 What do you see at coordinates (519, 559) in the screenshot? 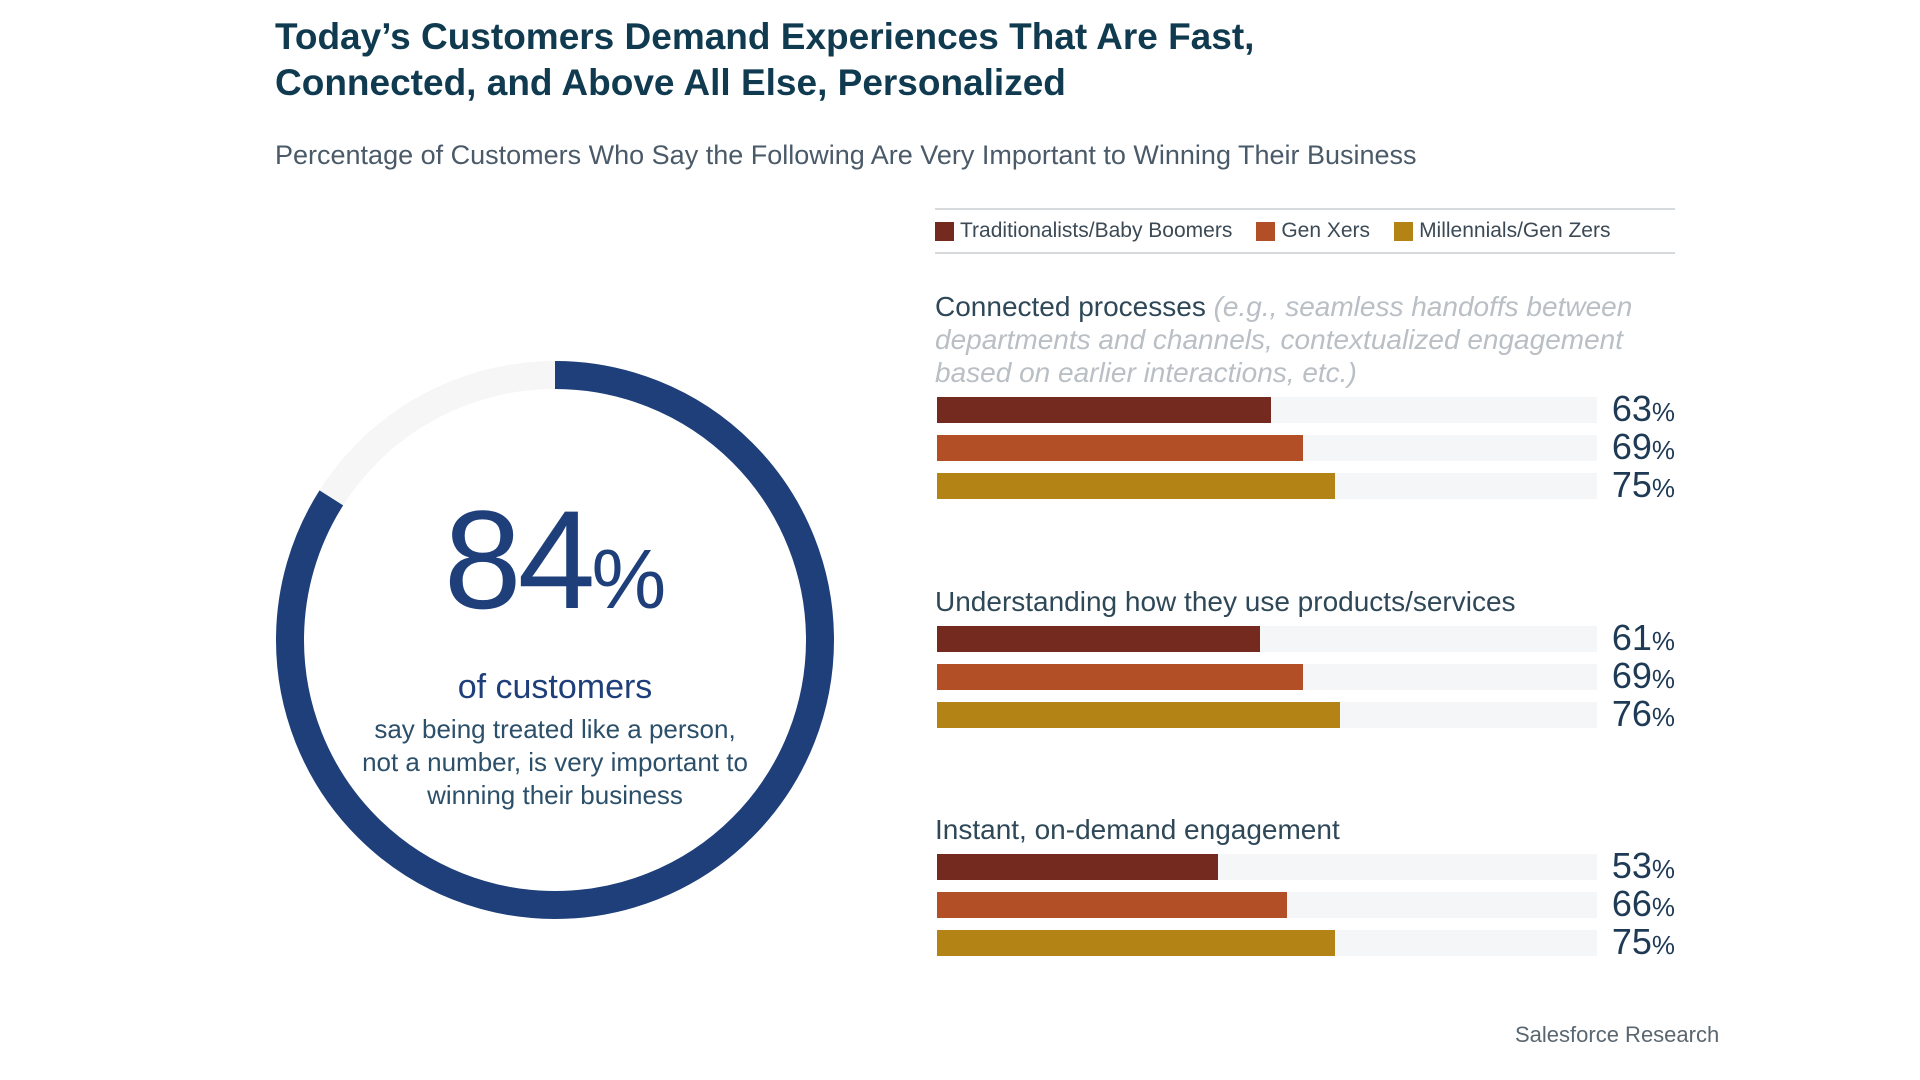
I see `highlight-number: 84` at bounding box center [519, 559].